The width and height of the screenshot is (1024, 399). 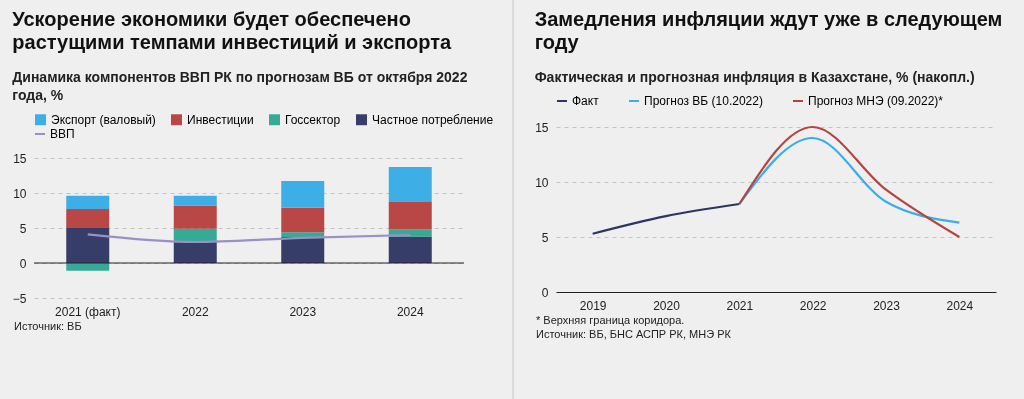 I want to click on x-tick-label: 2020, so click(x=667, y=305).